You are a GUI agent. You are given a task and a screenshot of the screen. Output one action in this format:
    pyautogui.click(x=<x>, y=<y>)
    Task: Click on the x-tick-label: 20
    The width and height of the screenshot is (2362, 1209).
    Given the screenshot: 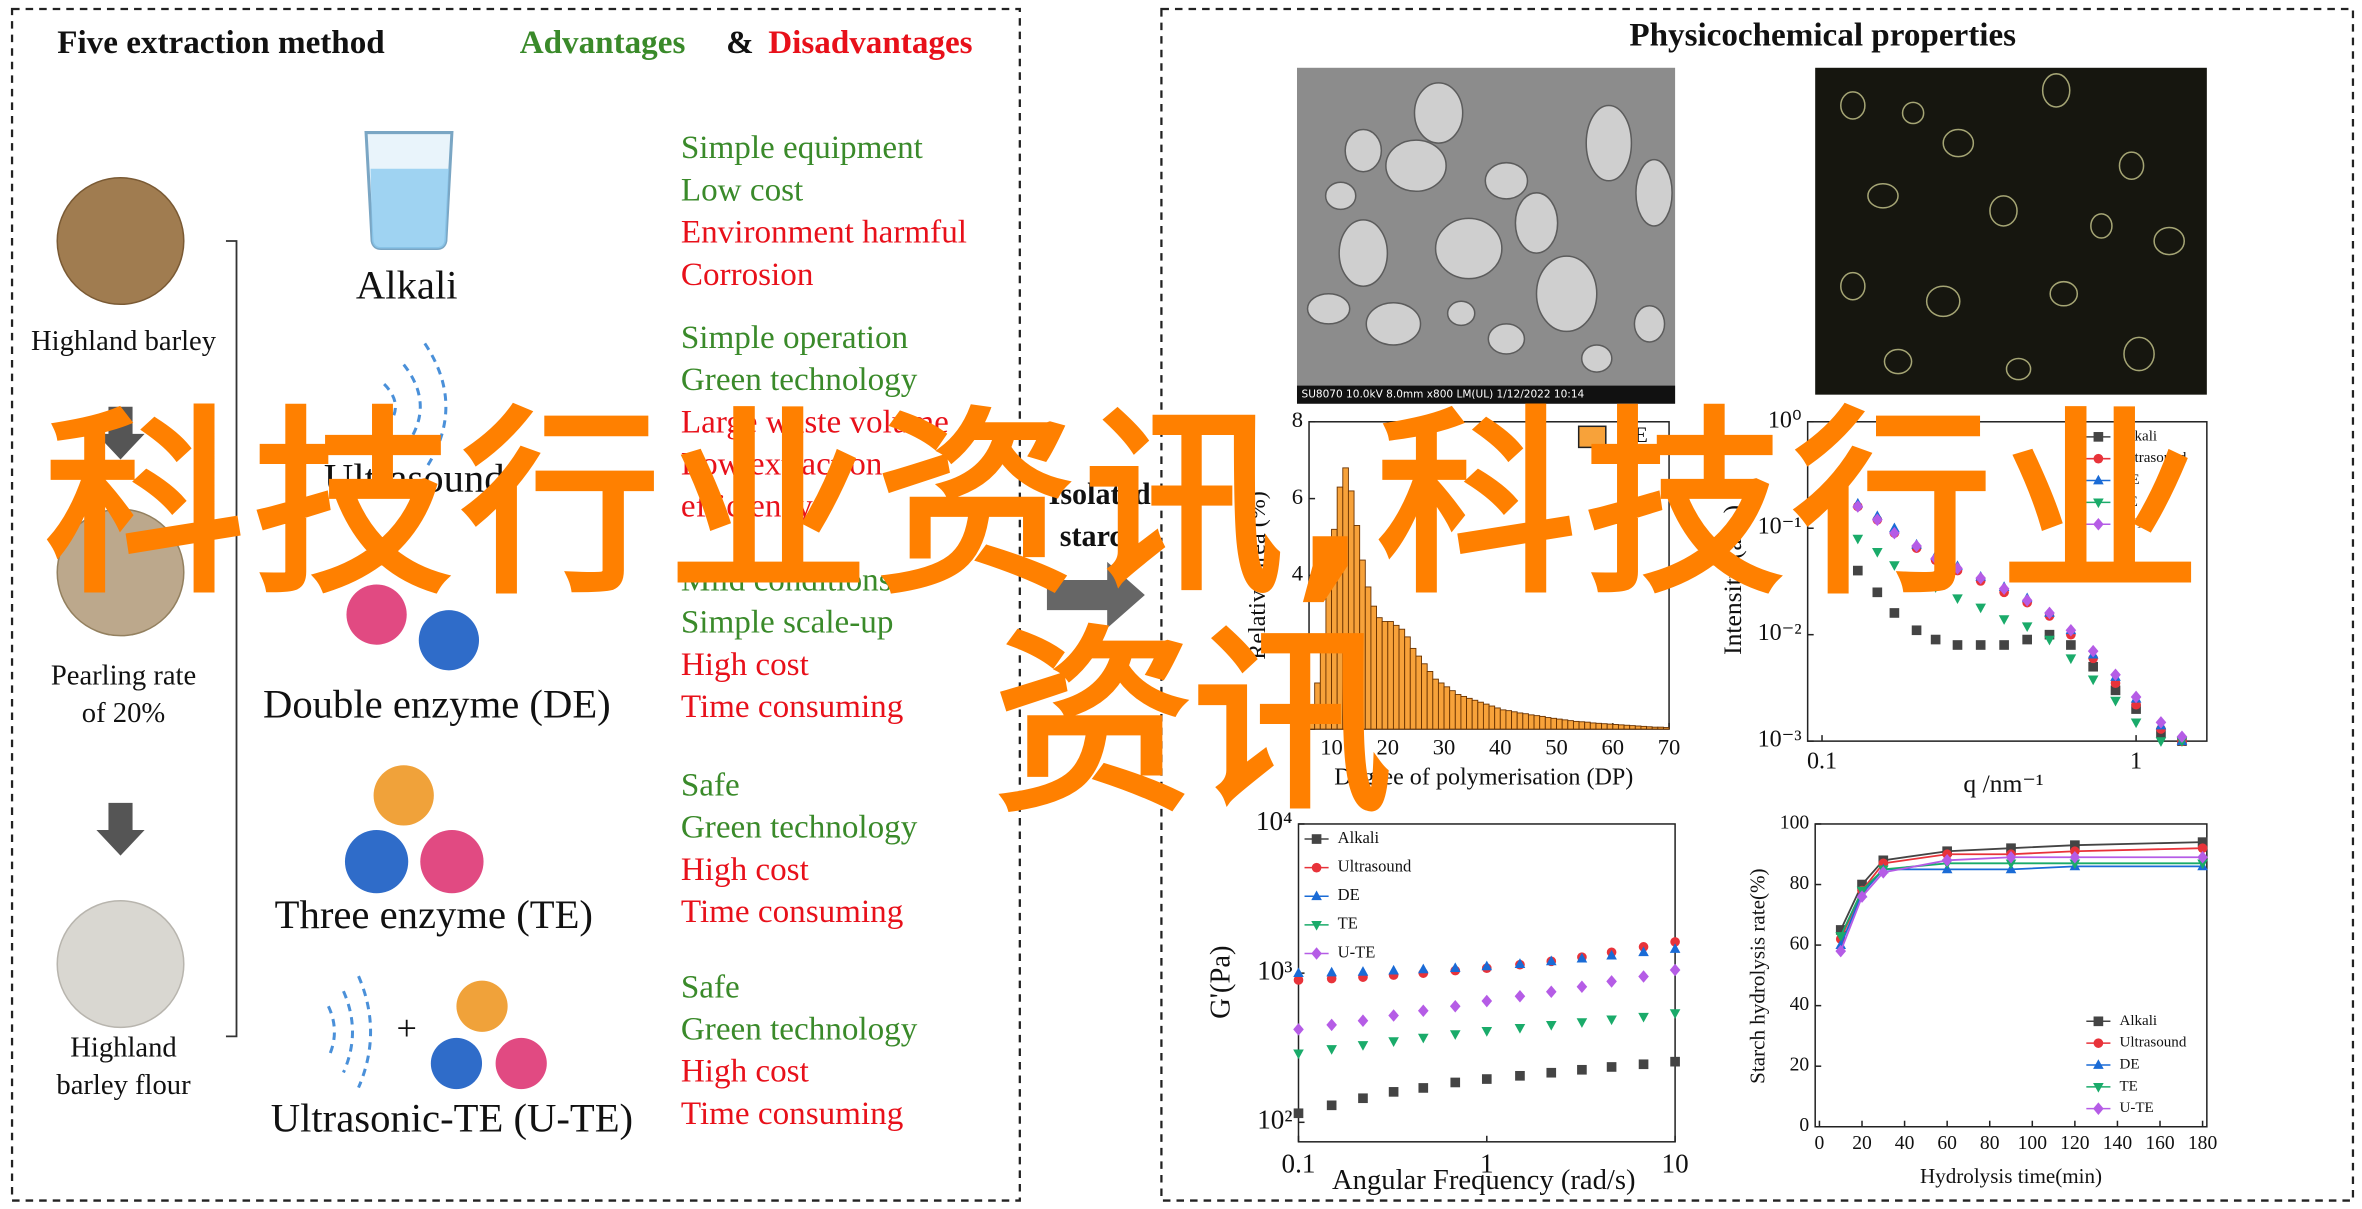 What is the action you would take?
    pyautogui.click(x=1862, y=1143)
    